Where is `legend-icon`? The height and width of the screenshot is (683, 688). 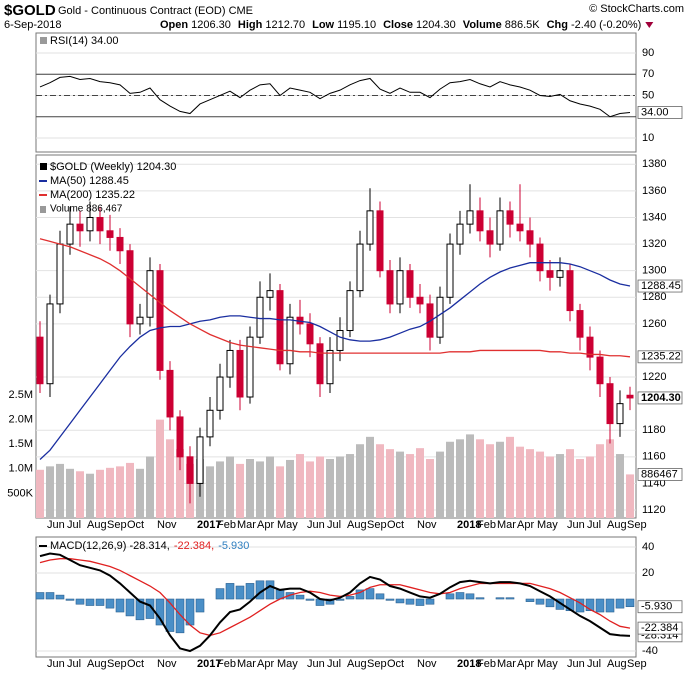
legend-icon is located at coordinates (43, 209).